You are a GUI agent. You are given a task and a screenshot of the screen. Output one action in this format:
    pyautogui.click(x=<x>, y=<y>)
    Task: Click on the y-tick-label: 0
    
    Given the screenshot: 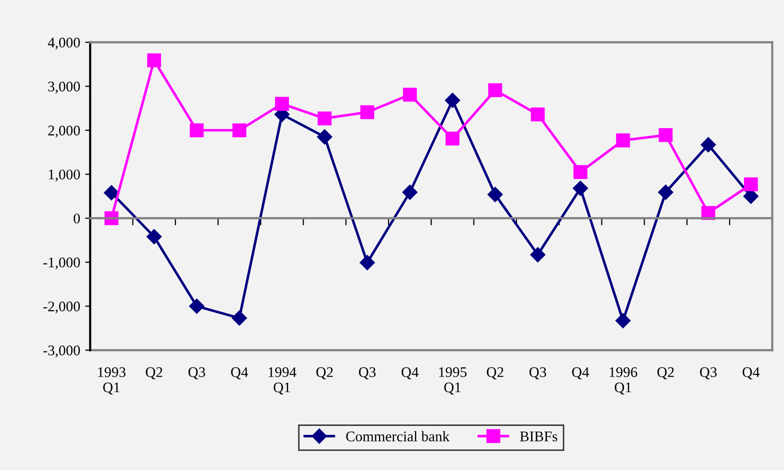 What is the action you would take?
    pyautogui.click(x=77, y=219)
    